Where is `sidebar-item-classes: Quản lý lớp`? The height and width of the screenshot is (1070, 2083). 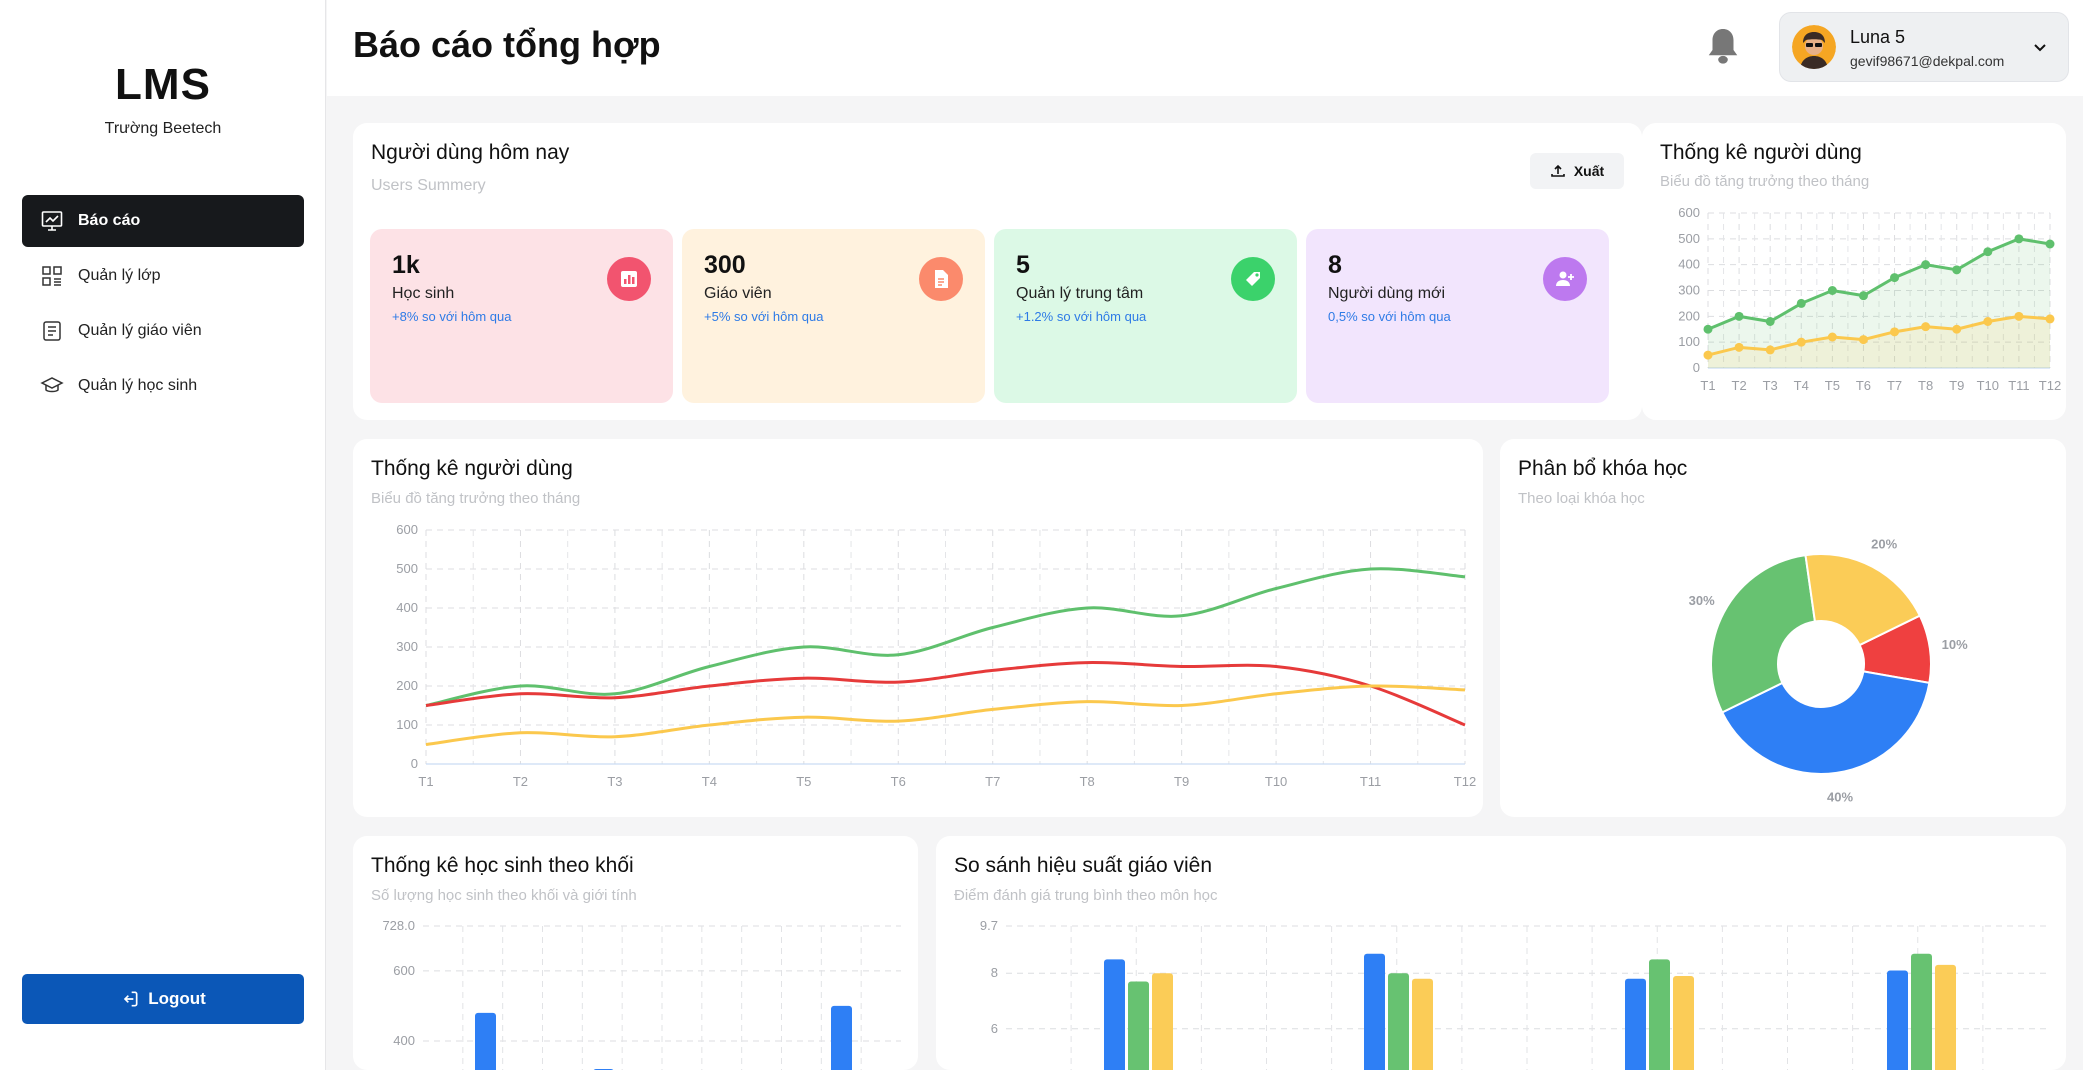 sidebar-item-classes: Quản lý lớp is located at coordinates (163, 276).